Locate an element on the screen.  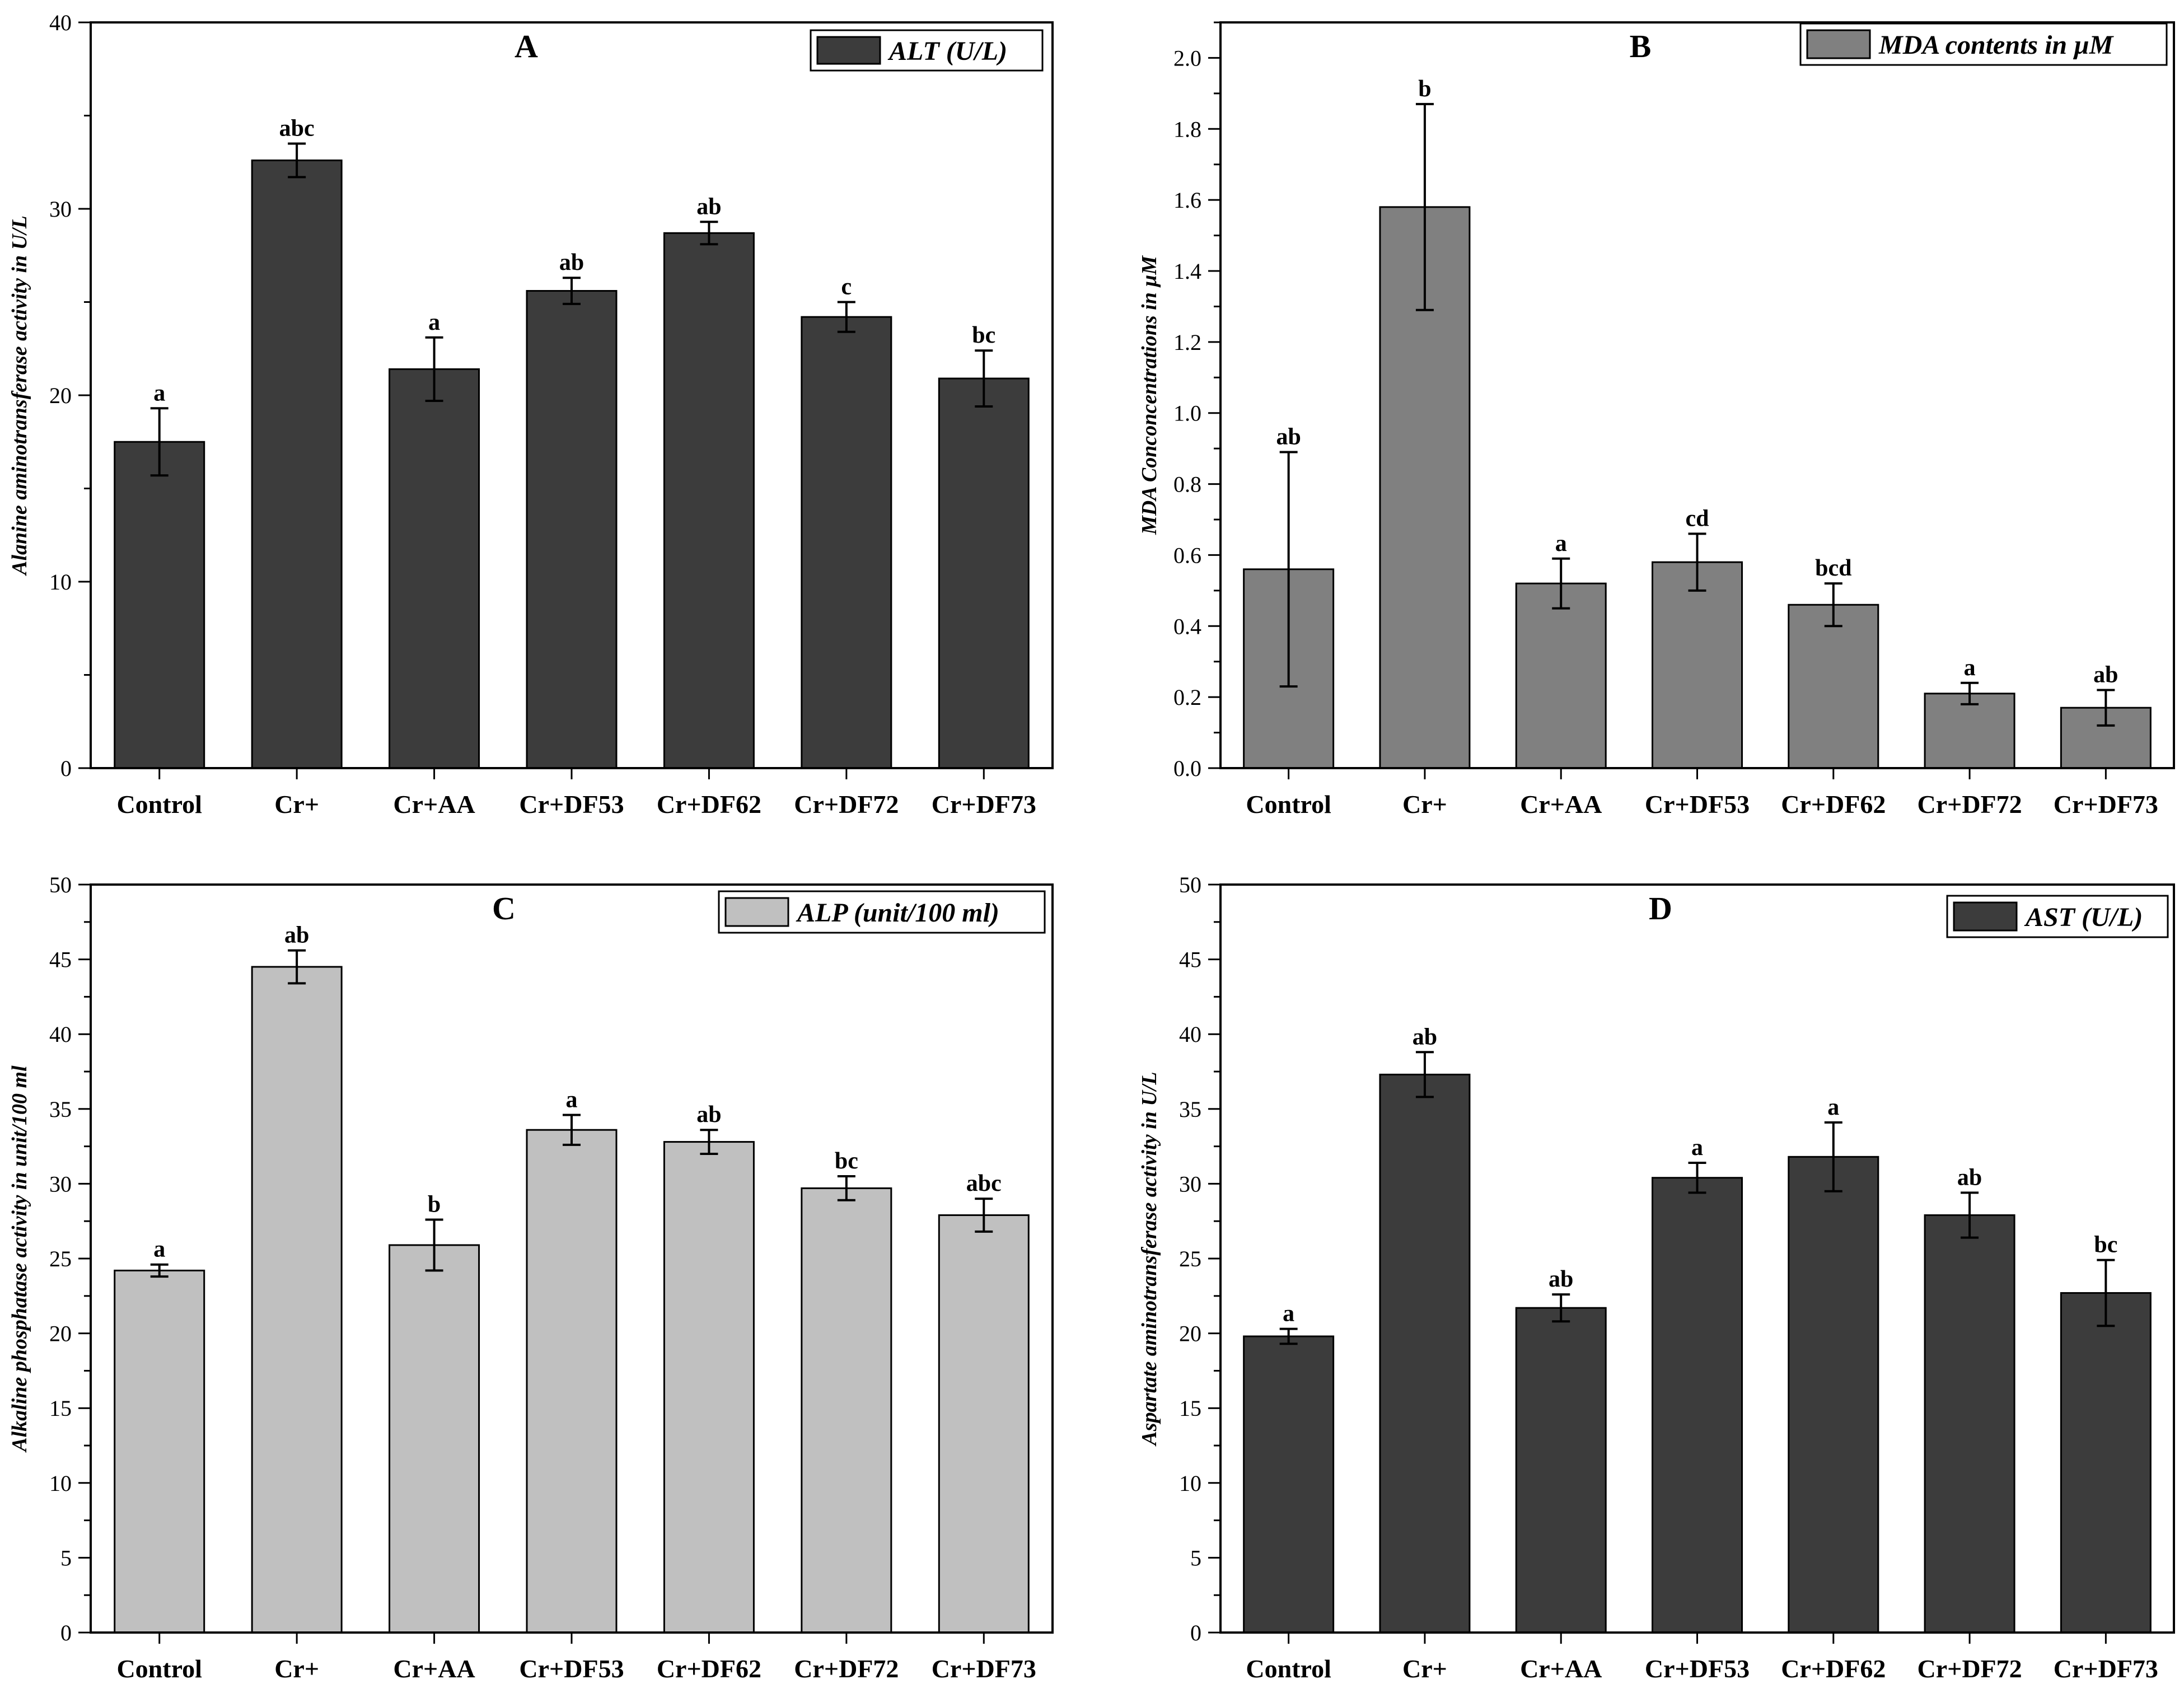
chart-c-ytick-label: 25 is located at coordinates (60, 1258).